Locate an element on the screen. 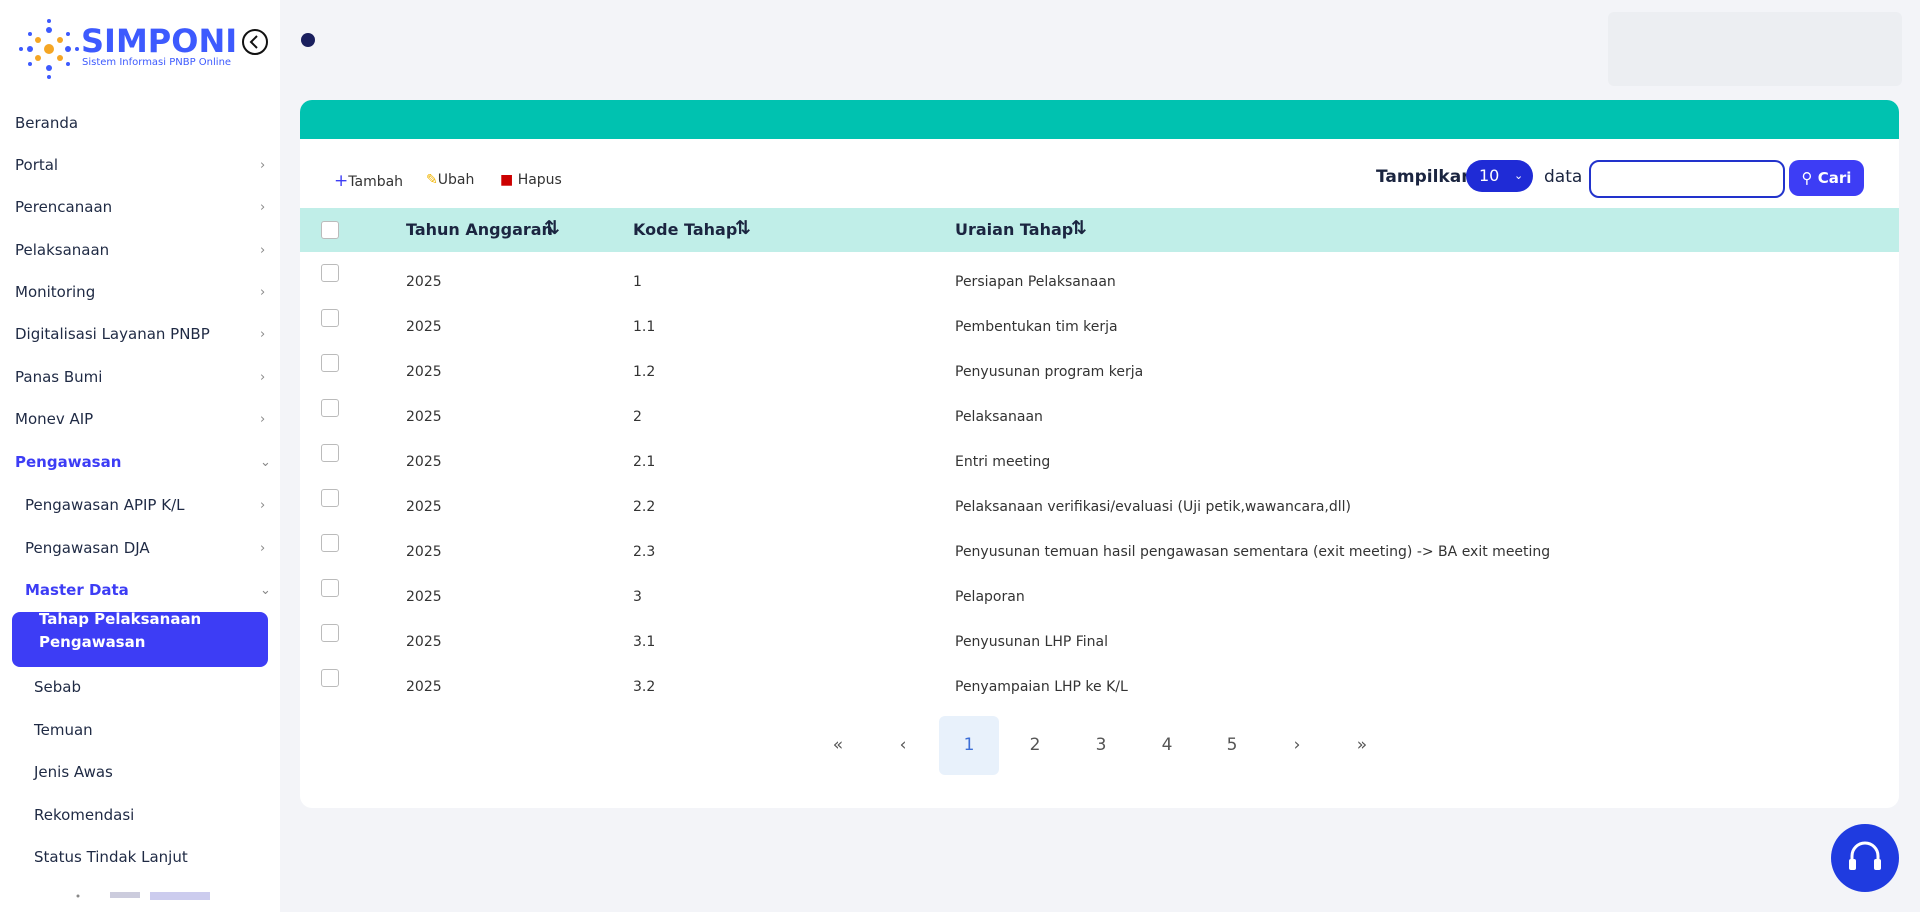 This screenshot has width=1920, height=912. page-button: 5 is located at coordinates (1232, 745).